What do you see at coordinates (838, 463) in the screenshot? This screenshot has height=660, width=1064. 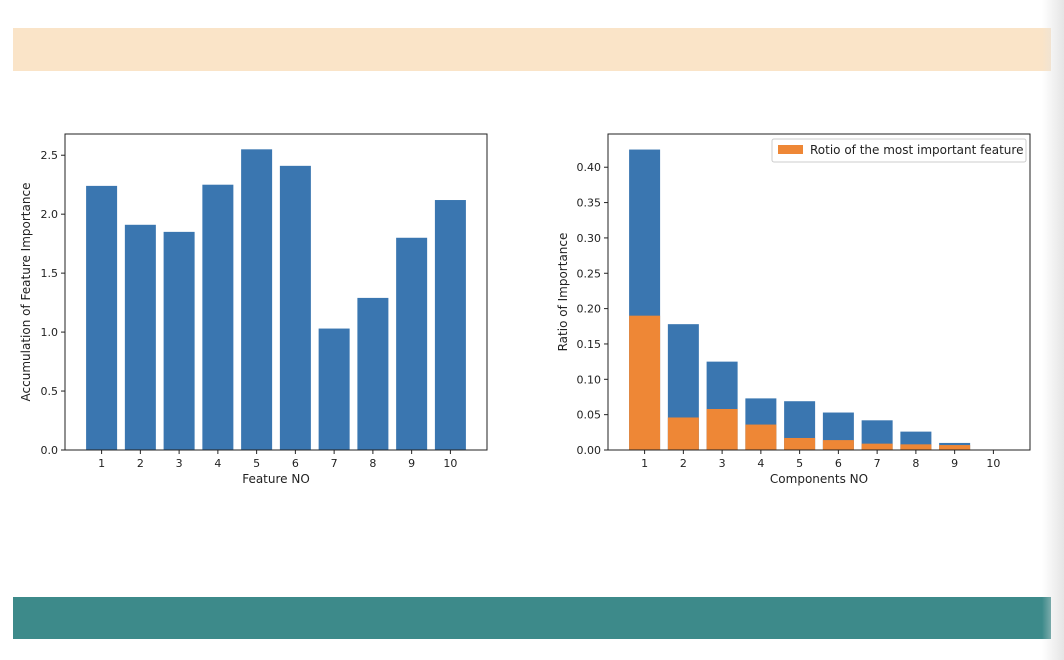 I see `chart2-x-tick-label: 6` at bounding box center [838, 463].